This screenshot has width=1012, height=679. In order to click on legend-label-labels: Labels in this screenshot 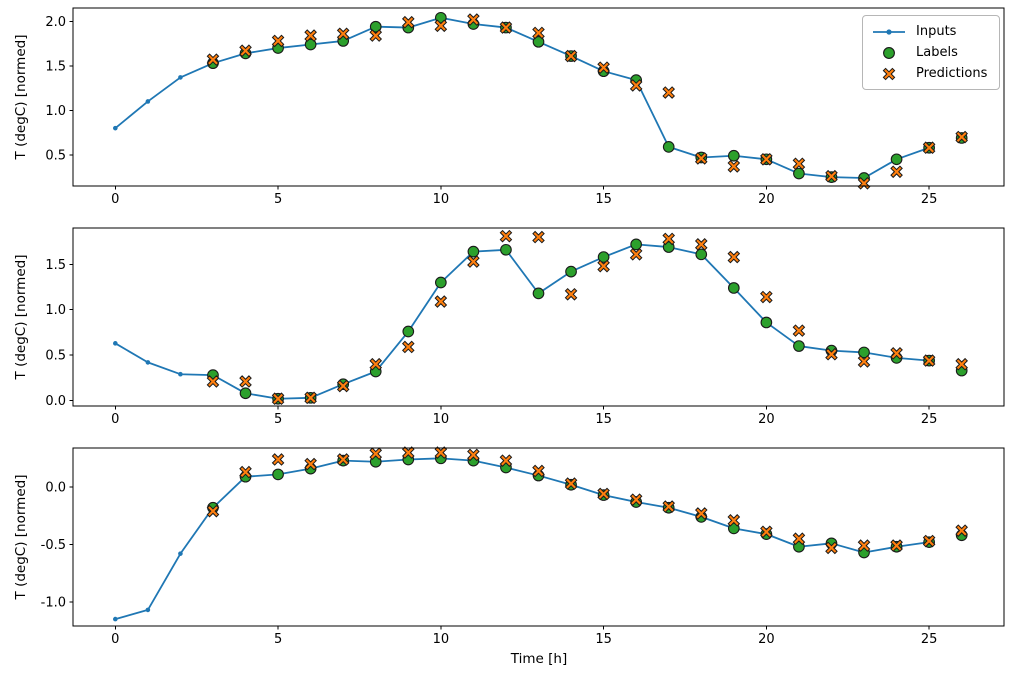, I will do `click(937, 52)`.